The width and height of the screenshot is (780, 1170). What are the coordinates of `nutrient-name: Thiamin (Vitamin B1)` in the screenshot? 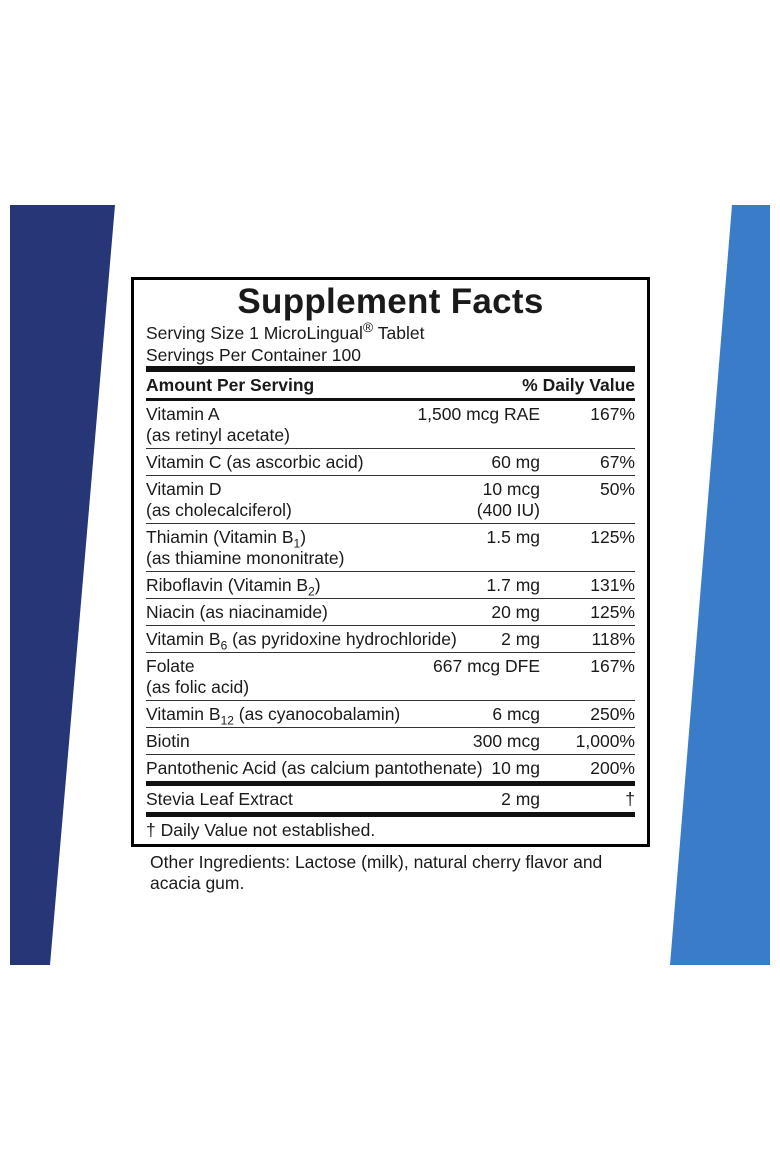 It's located at (390, 539).